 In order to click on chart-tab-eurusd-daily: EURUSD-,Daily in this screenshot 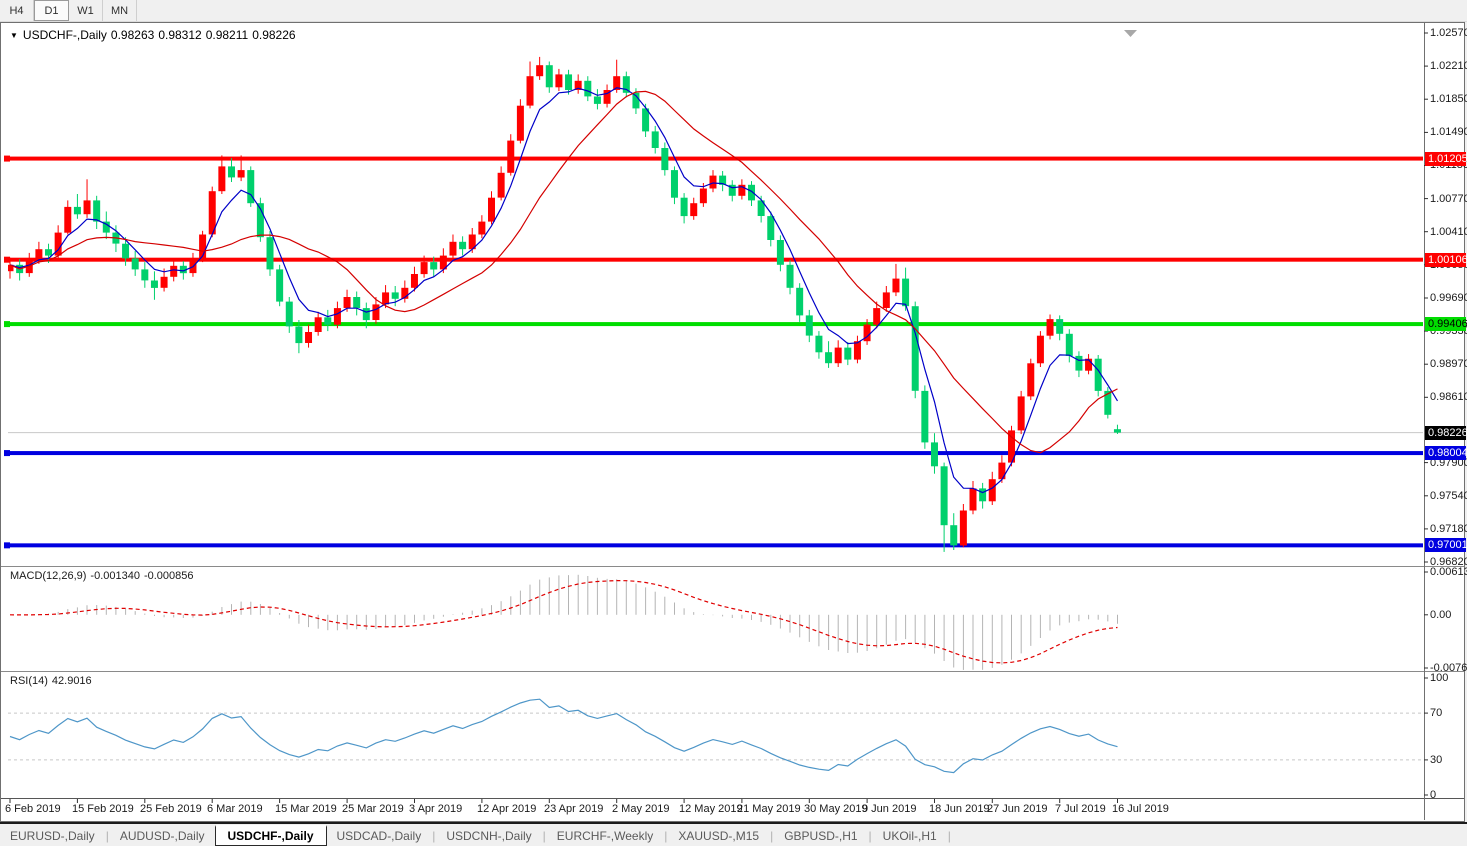, I will do `click(52, 836)`.